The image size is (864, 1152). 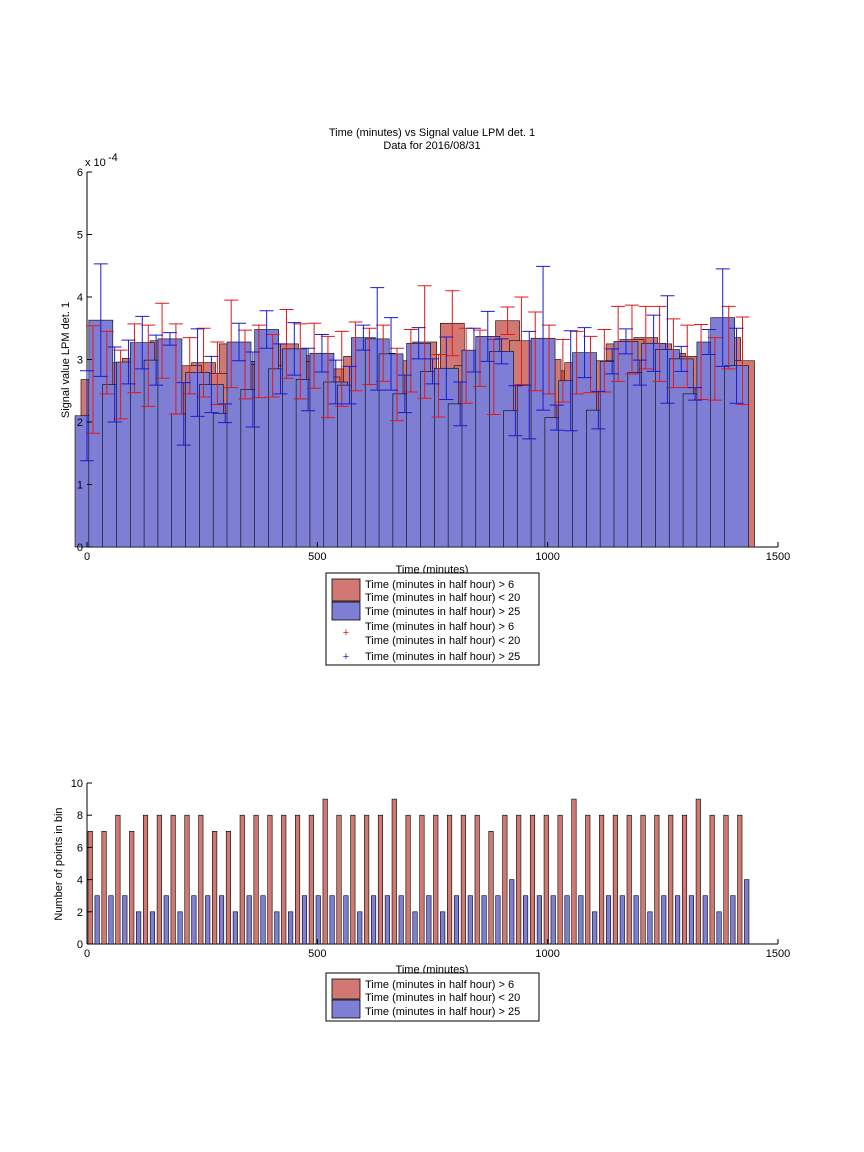 What do you see at coordinates (778, 557) in the screenshot?
I see `top-x-tick-label: 1500` at bounding box center [778, 557].